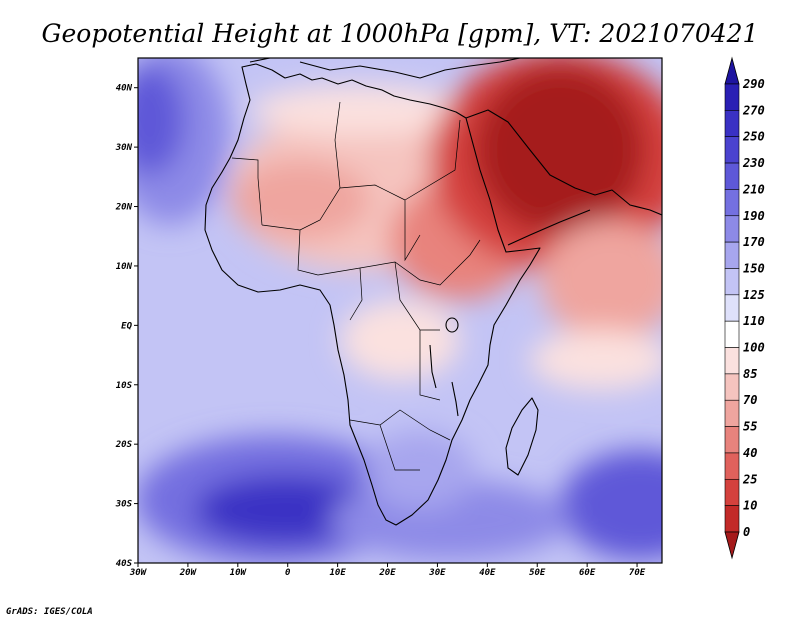  What do you see at coordinates (124, 386) in the screenshot?
I see `y-tick-label: 10S` at bounding box center [124, 386].